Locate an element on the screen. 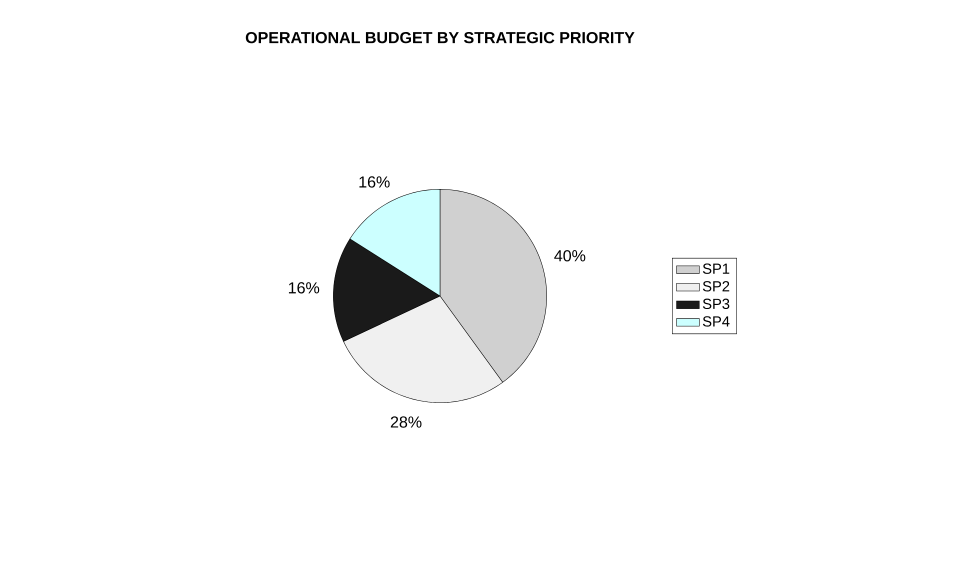  legend-label: SP4 is located at coordinates (716, 321).